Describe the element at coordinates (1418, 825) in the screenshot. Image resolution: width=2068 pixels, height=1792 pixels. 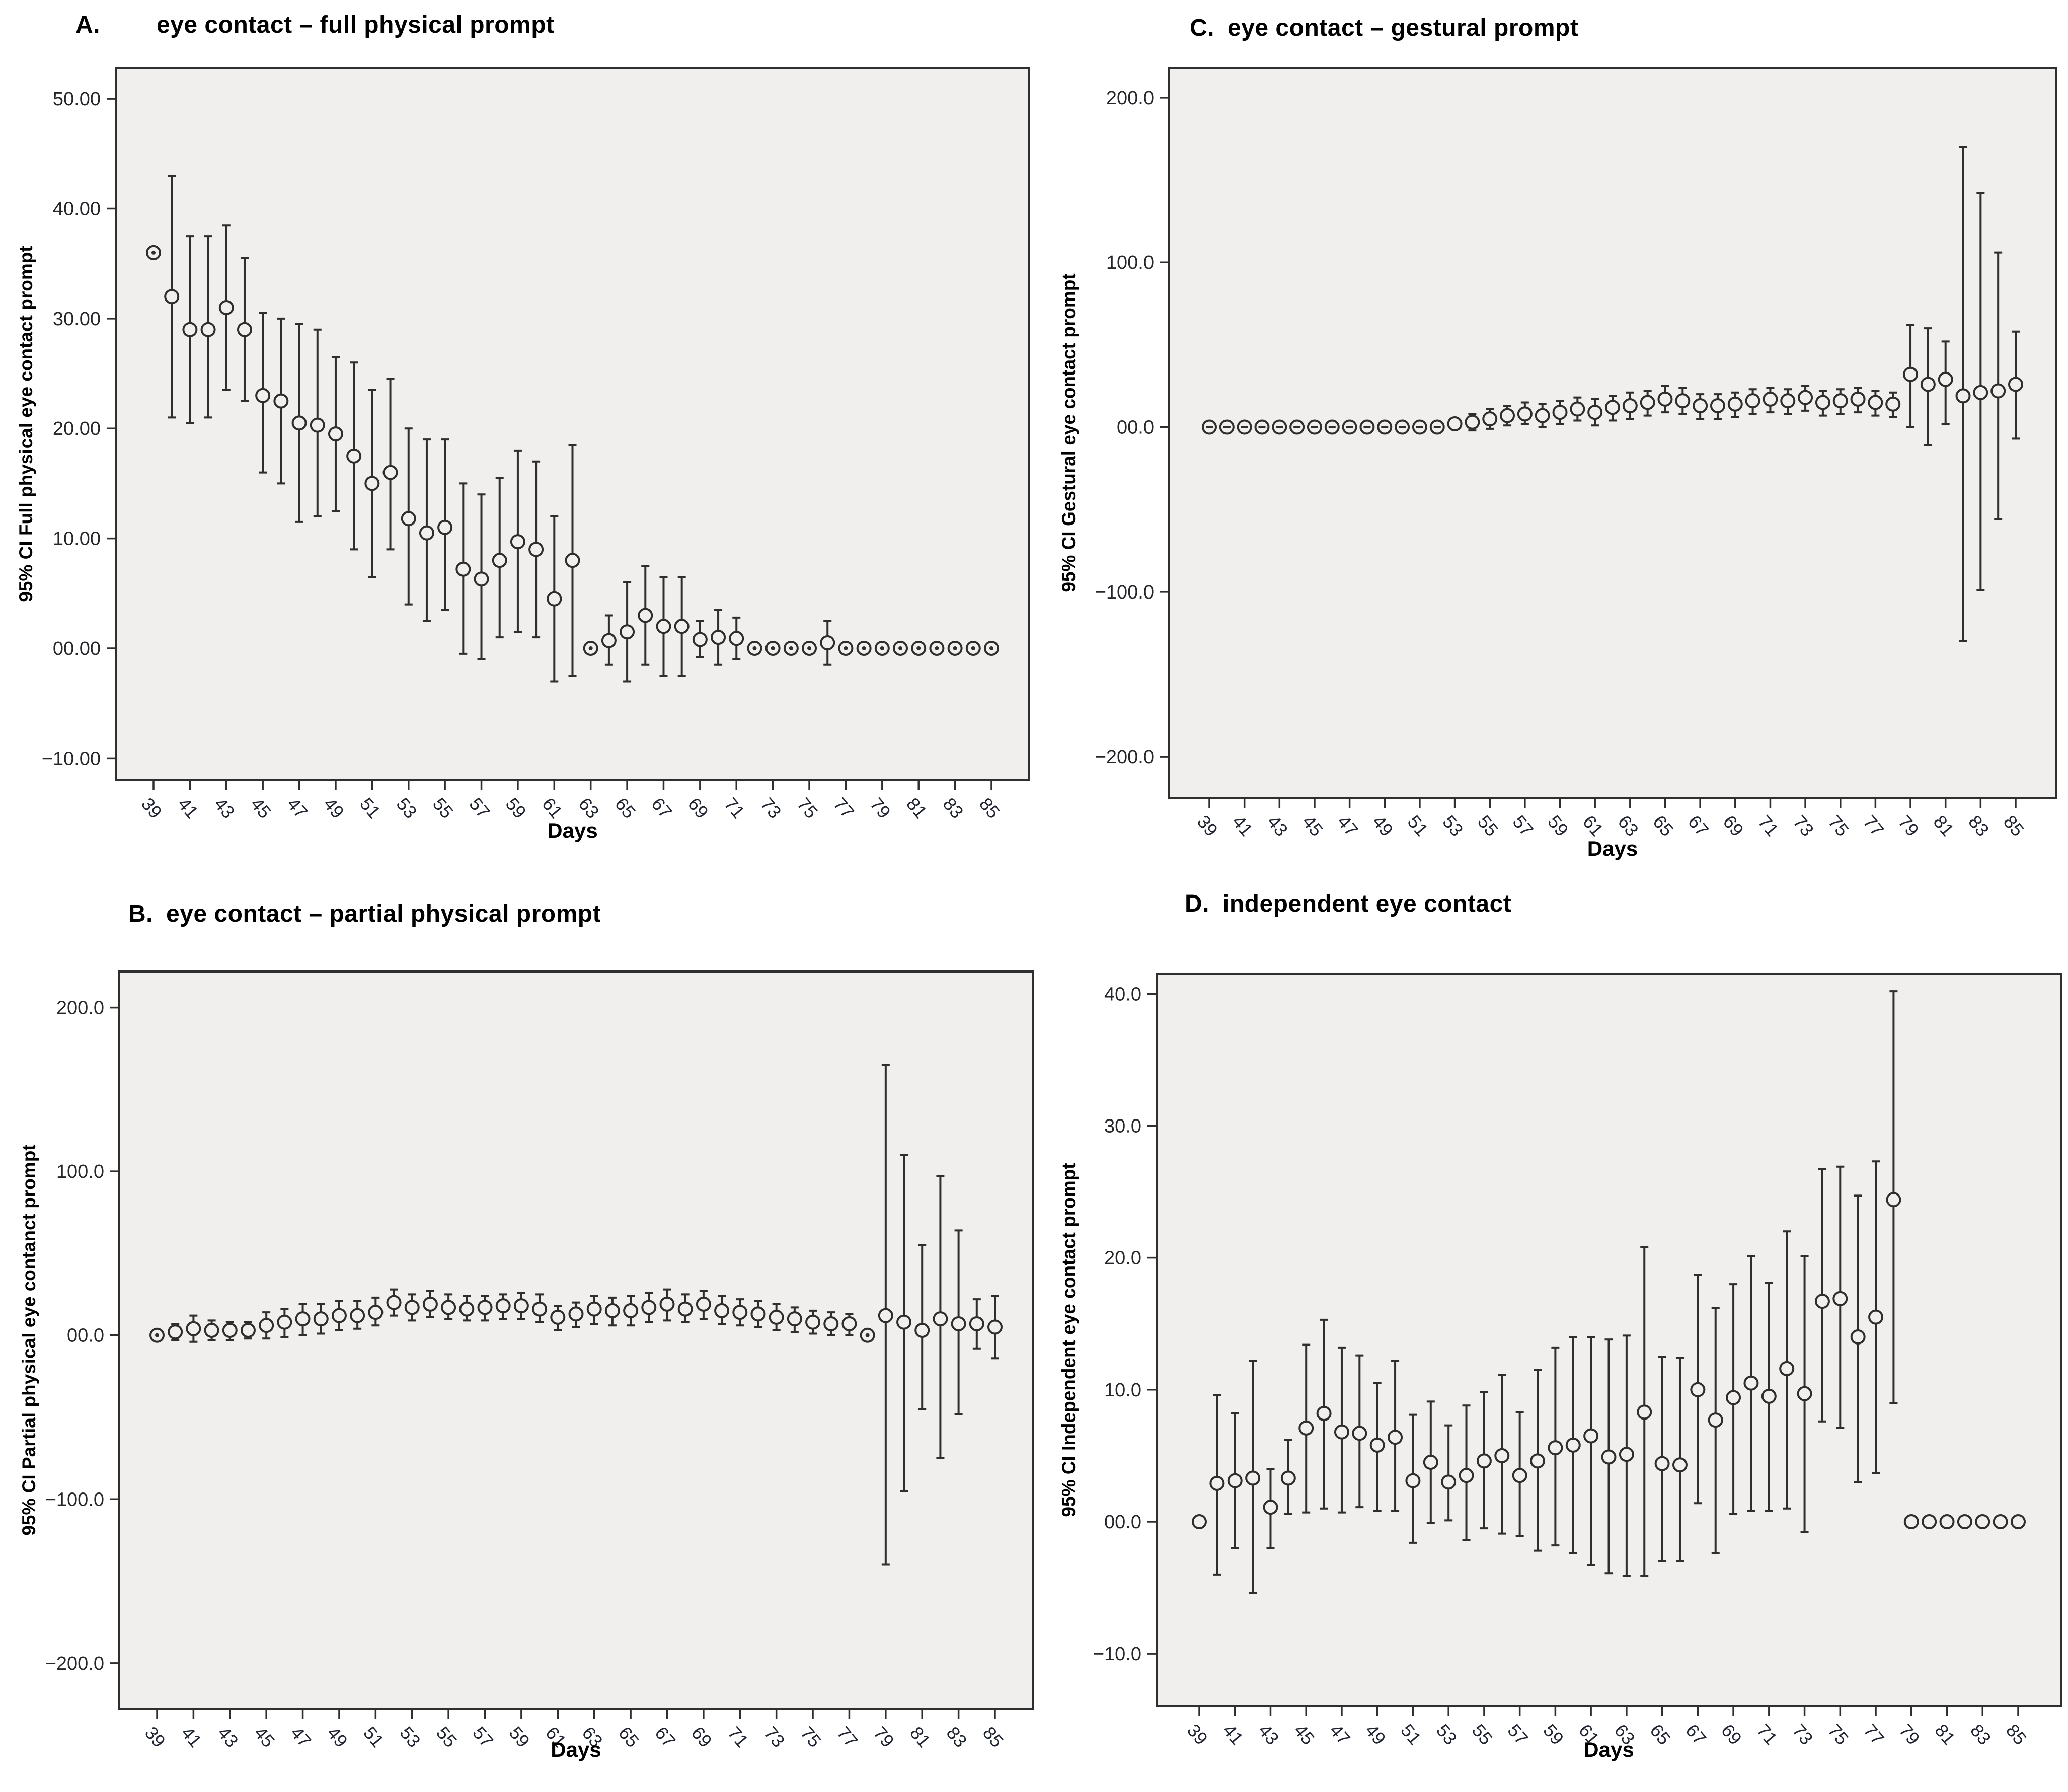
I see `svg-text: 51` at that location.